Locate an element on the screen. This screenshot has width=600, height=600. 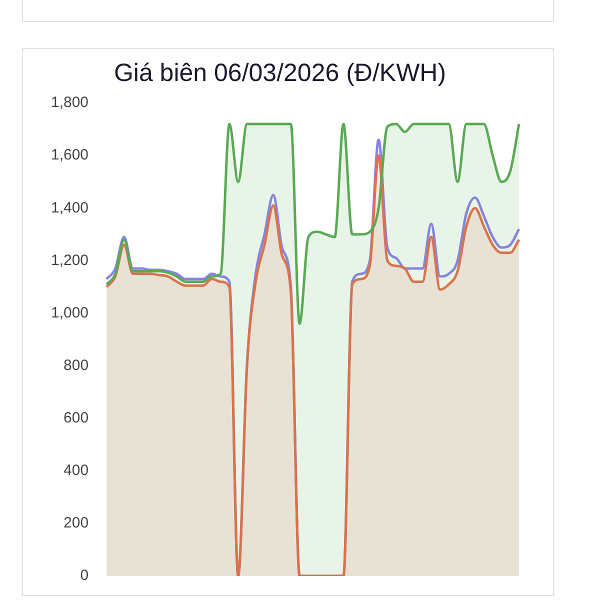
y-tick-label: 1,200 is located at coordinates (69, 260).